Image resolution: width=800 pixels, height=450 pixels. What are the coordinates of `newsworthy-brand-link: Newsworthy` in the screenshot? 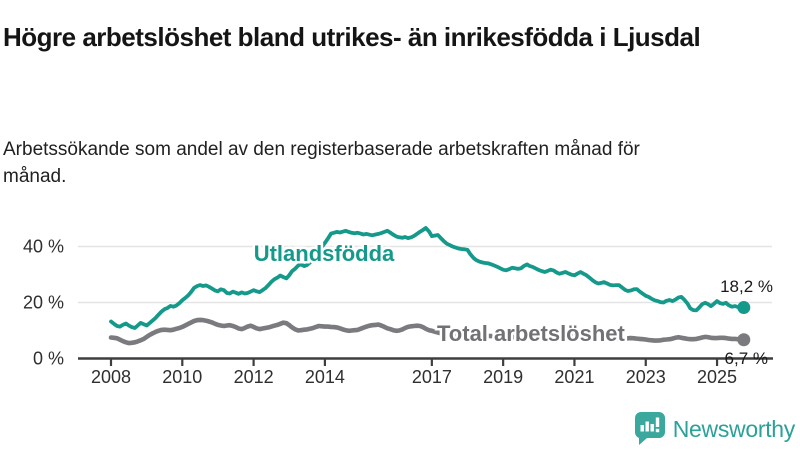 It's located at (715, 429).